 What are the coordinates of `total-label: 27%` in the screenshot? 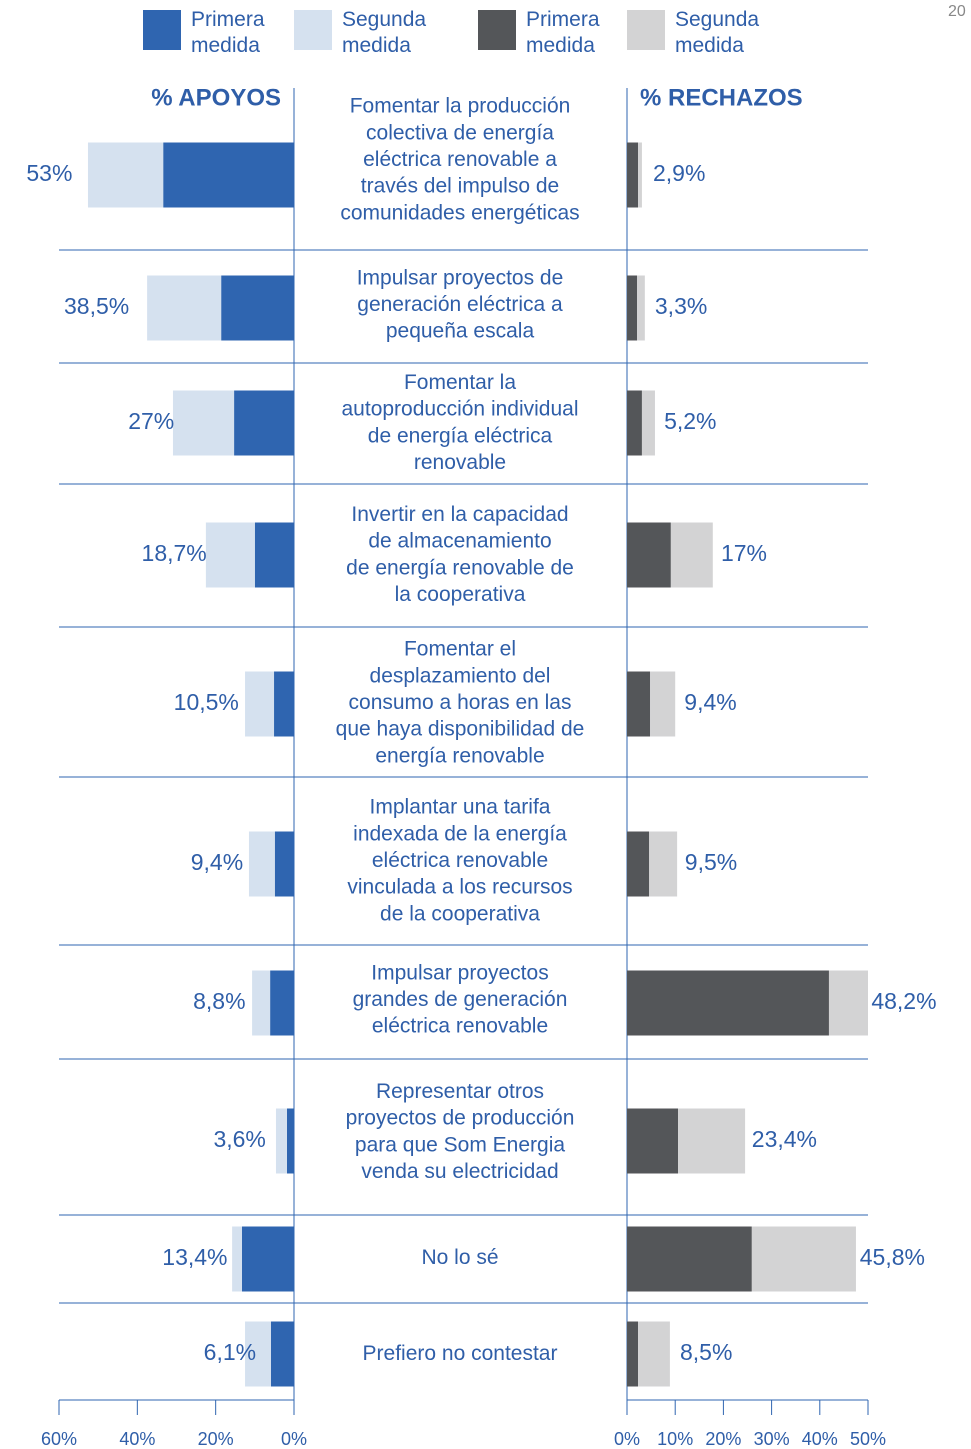 It's located at (151, 421).